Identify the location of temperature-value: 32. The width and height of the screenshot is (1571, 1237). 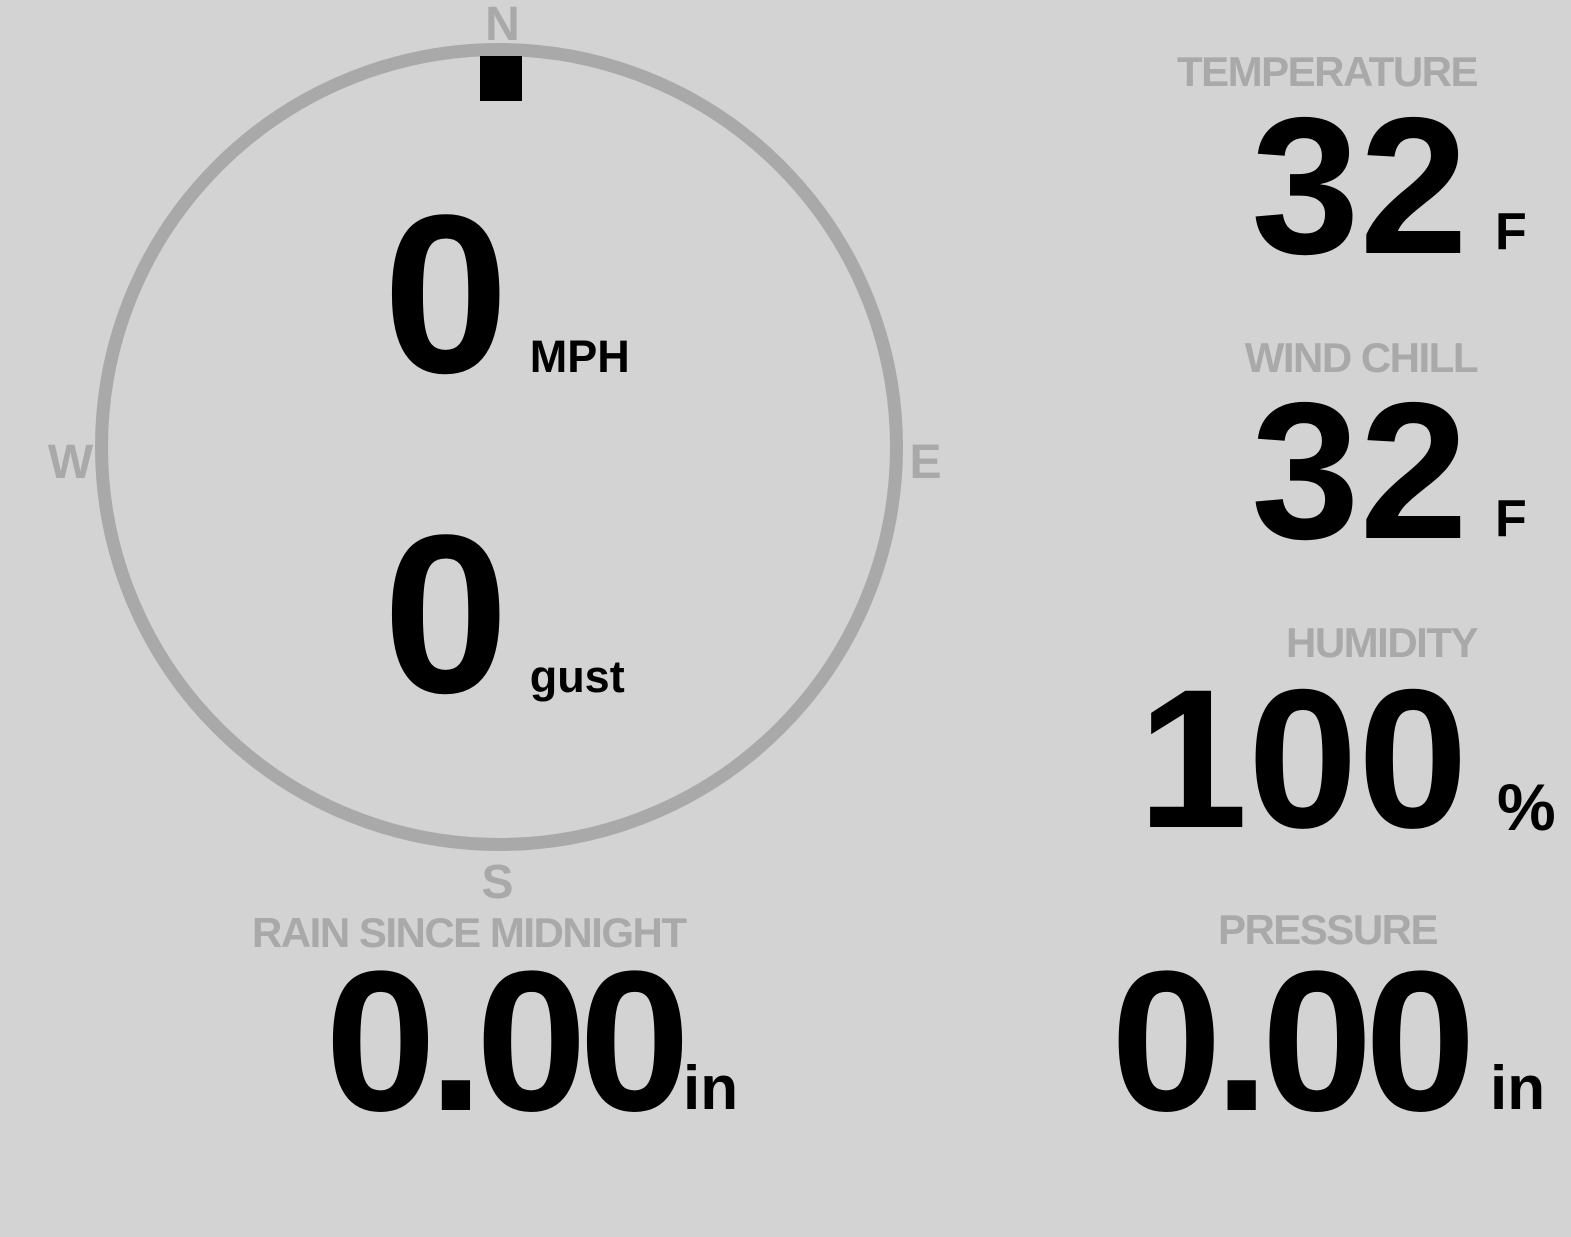
(1359, 186).